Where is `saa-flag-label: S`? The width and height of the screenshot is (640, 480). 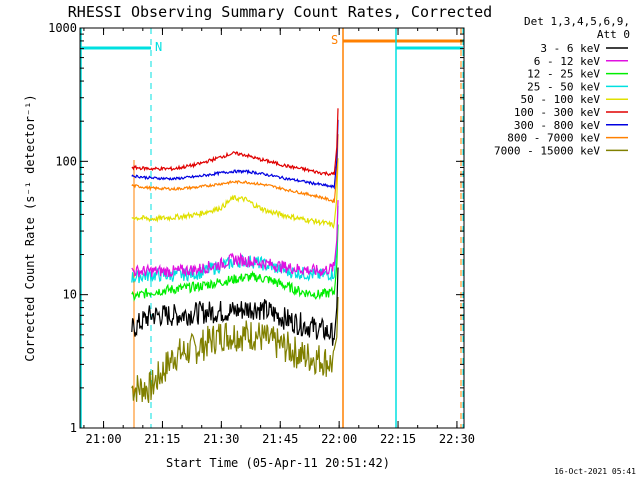
saa-flag-label: S is located at coordinates (334, 40).